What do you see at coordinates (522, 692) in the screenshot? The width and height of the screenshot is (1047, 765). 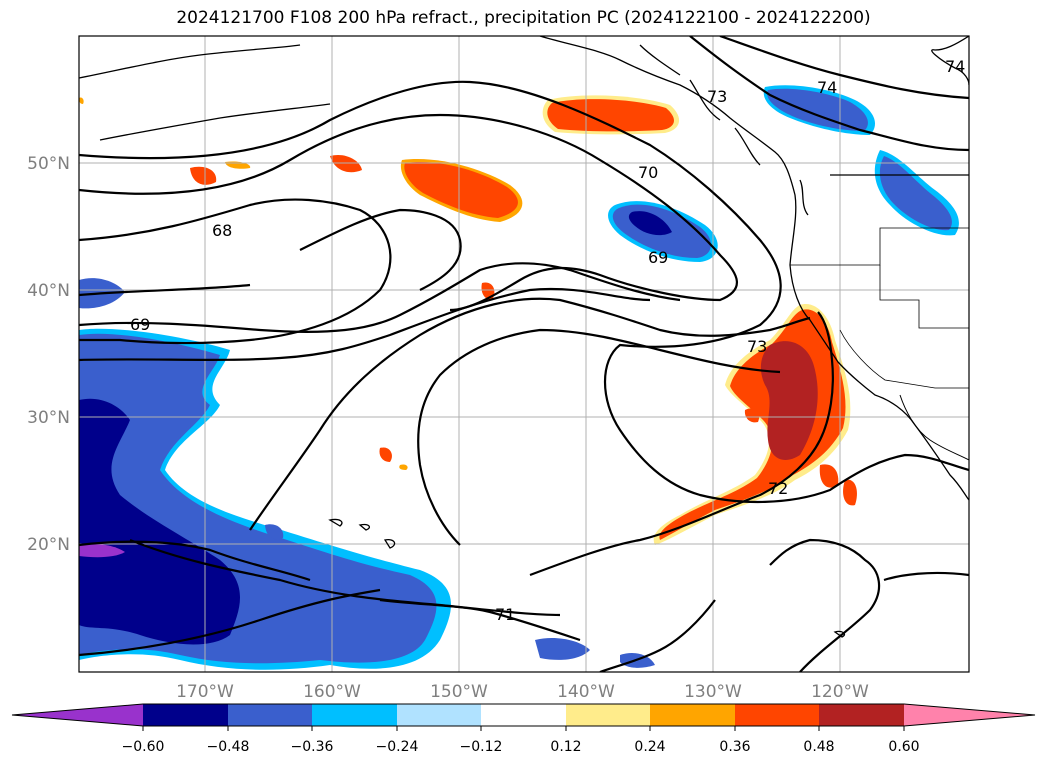 I see `longitude-labels: 170°W 160°W 150°W 140°W 130°W 120°W` at bounding box center [522, 692].